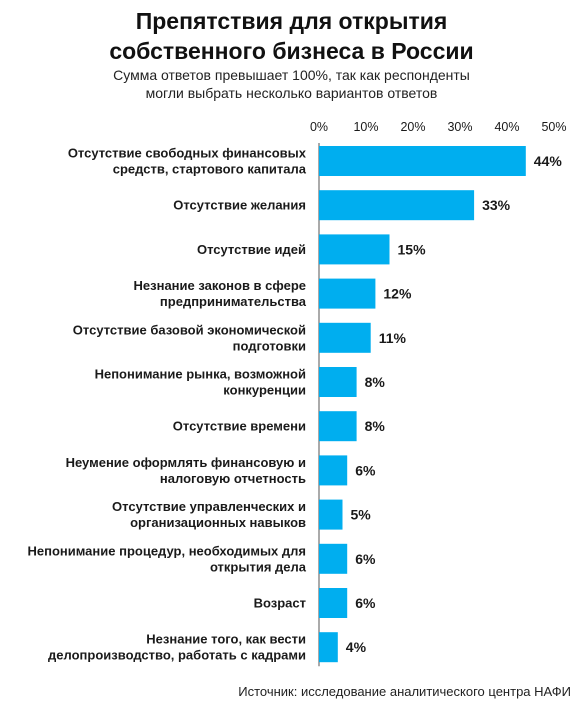  I want to click on category-label-line: Непонимание процедур, необходимых для, so click(166, 550).